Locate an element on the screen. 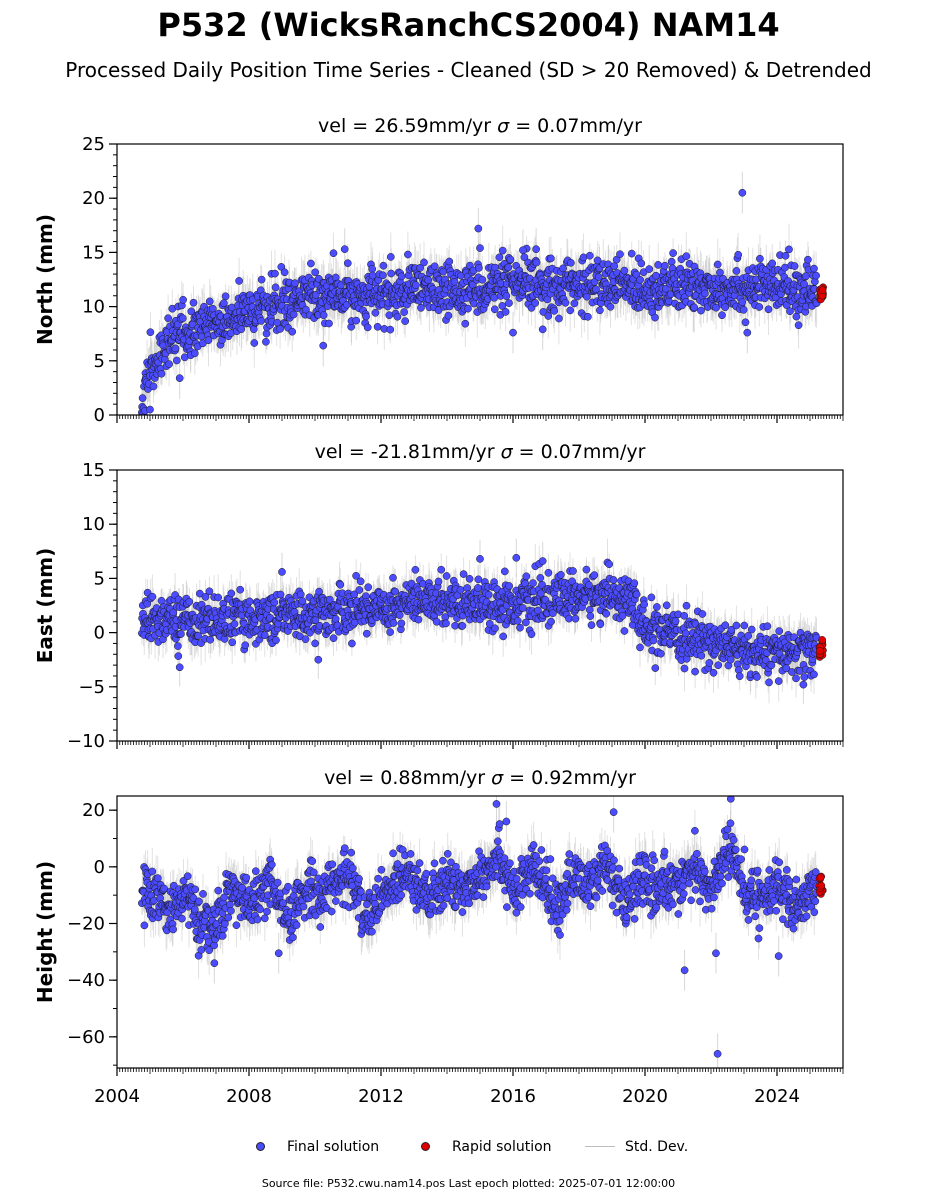  panel-title: vel = -21.81mm/yr σ = 0.07mm/yr is located at coordinates (480, 452).